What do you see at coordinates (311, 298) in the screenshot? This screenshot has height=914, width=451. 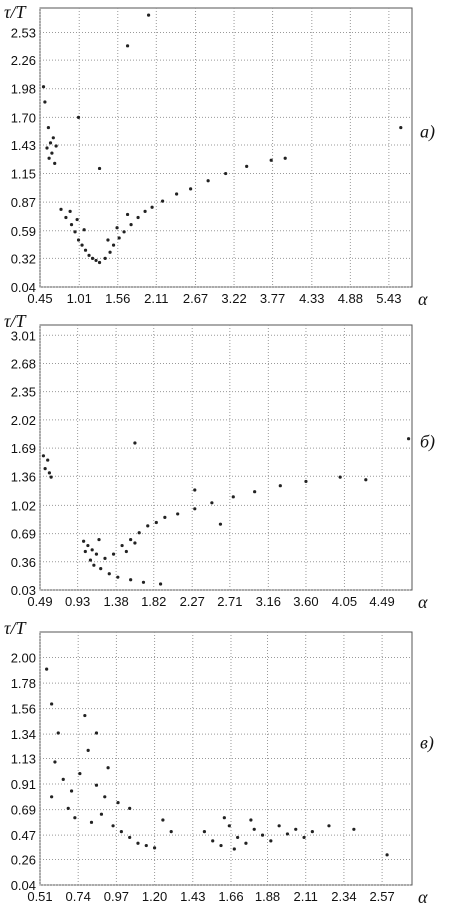 I see `x-tick-label: 4.33` at bounding box center [311, 298].